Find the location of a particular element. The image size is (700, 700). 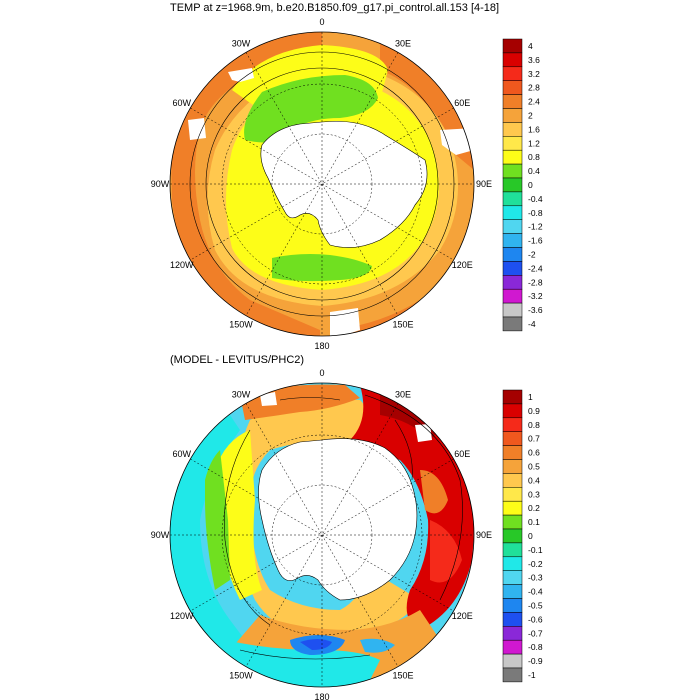

colorbar-label: -2.4 is located at coordinates (535, 268).